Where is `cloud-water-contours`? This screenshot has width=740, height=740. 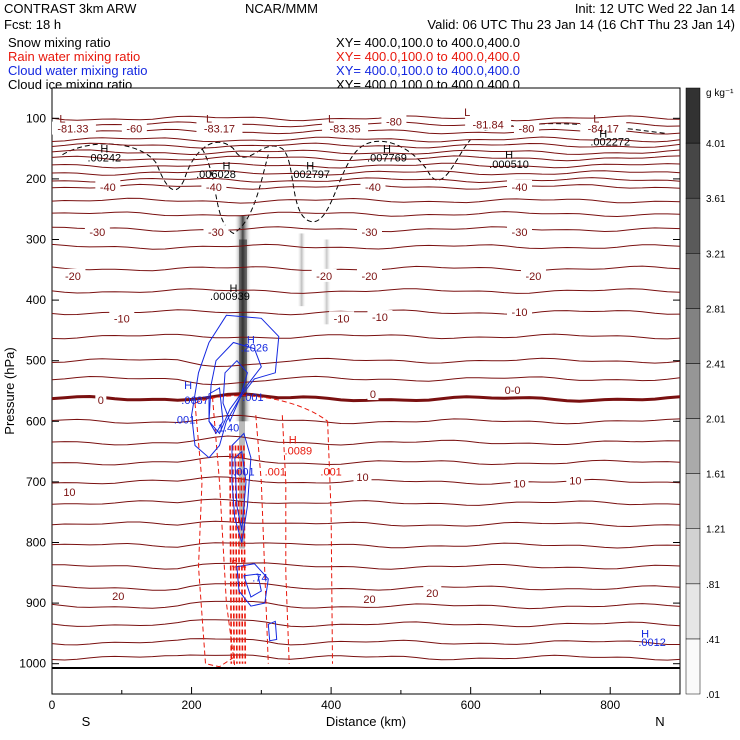 cloud-water-contours is located at coordinates (235, 478).